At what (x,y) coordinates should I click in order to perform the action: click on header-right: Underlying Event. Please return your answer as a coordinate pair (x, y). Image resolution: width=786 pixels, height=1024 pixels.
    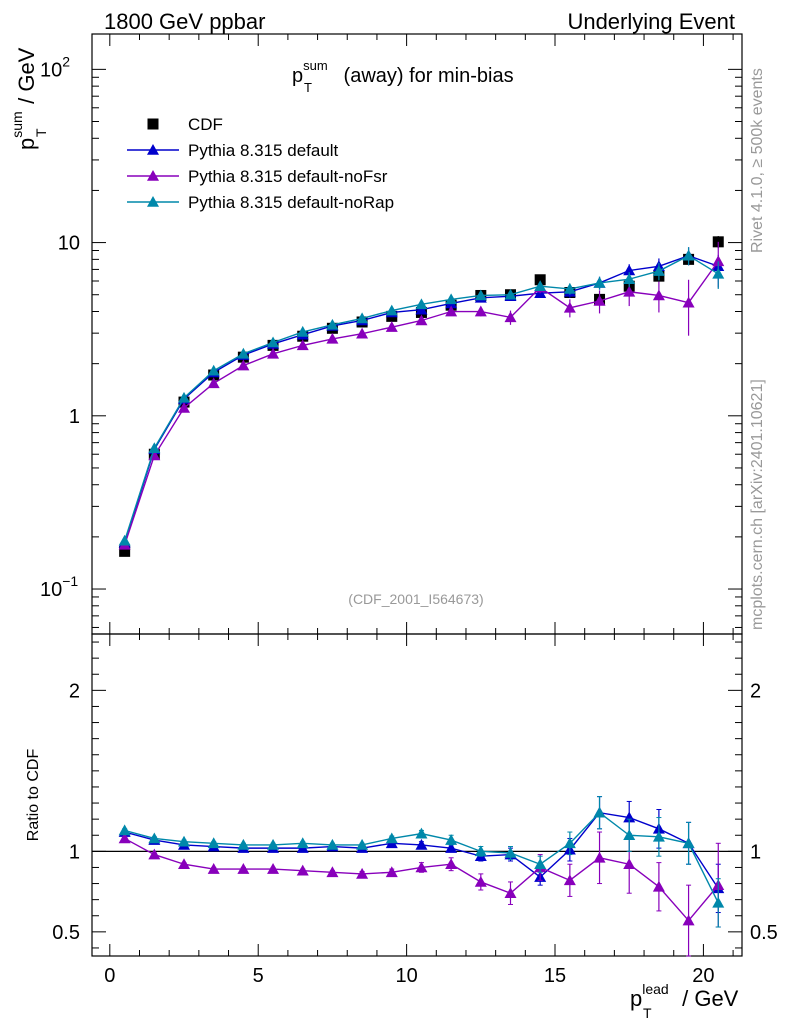
    Looking at the image, I should click on (651, 21).